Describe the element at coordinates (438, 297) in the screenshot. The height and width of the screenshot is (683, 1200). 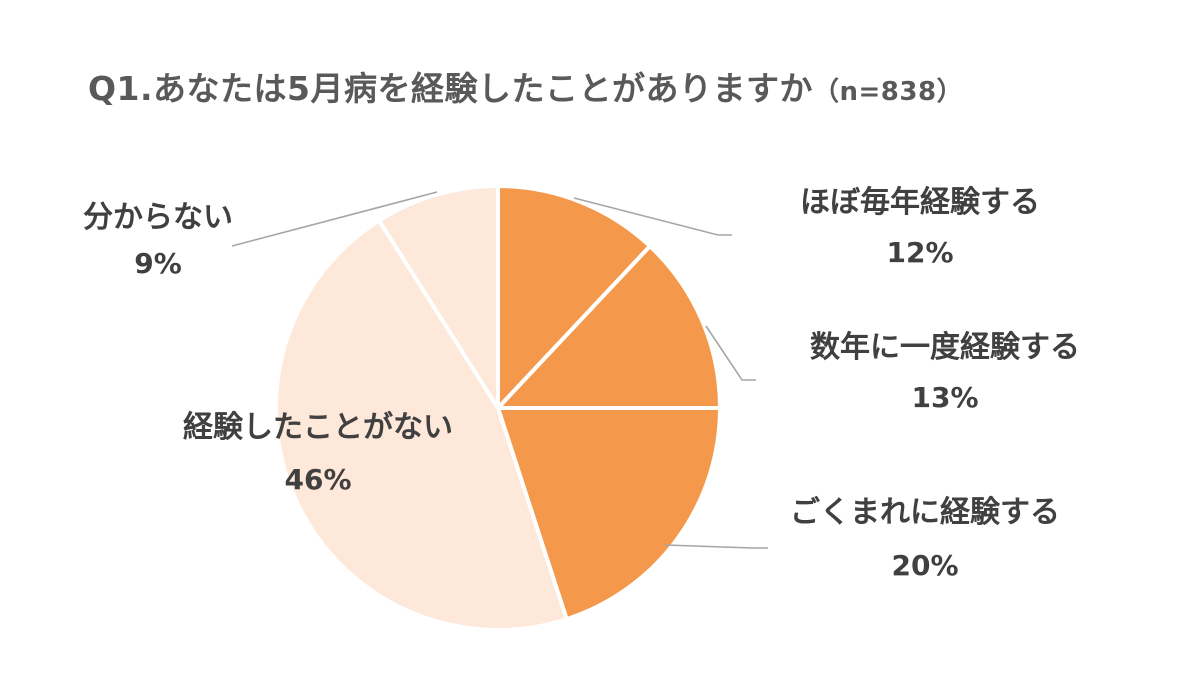
I see `pie-slice-unknown` at that location.